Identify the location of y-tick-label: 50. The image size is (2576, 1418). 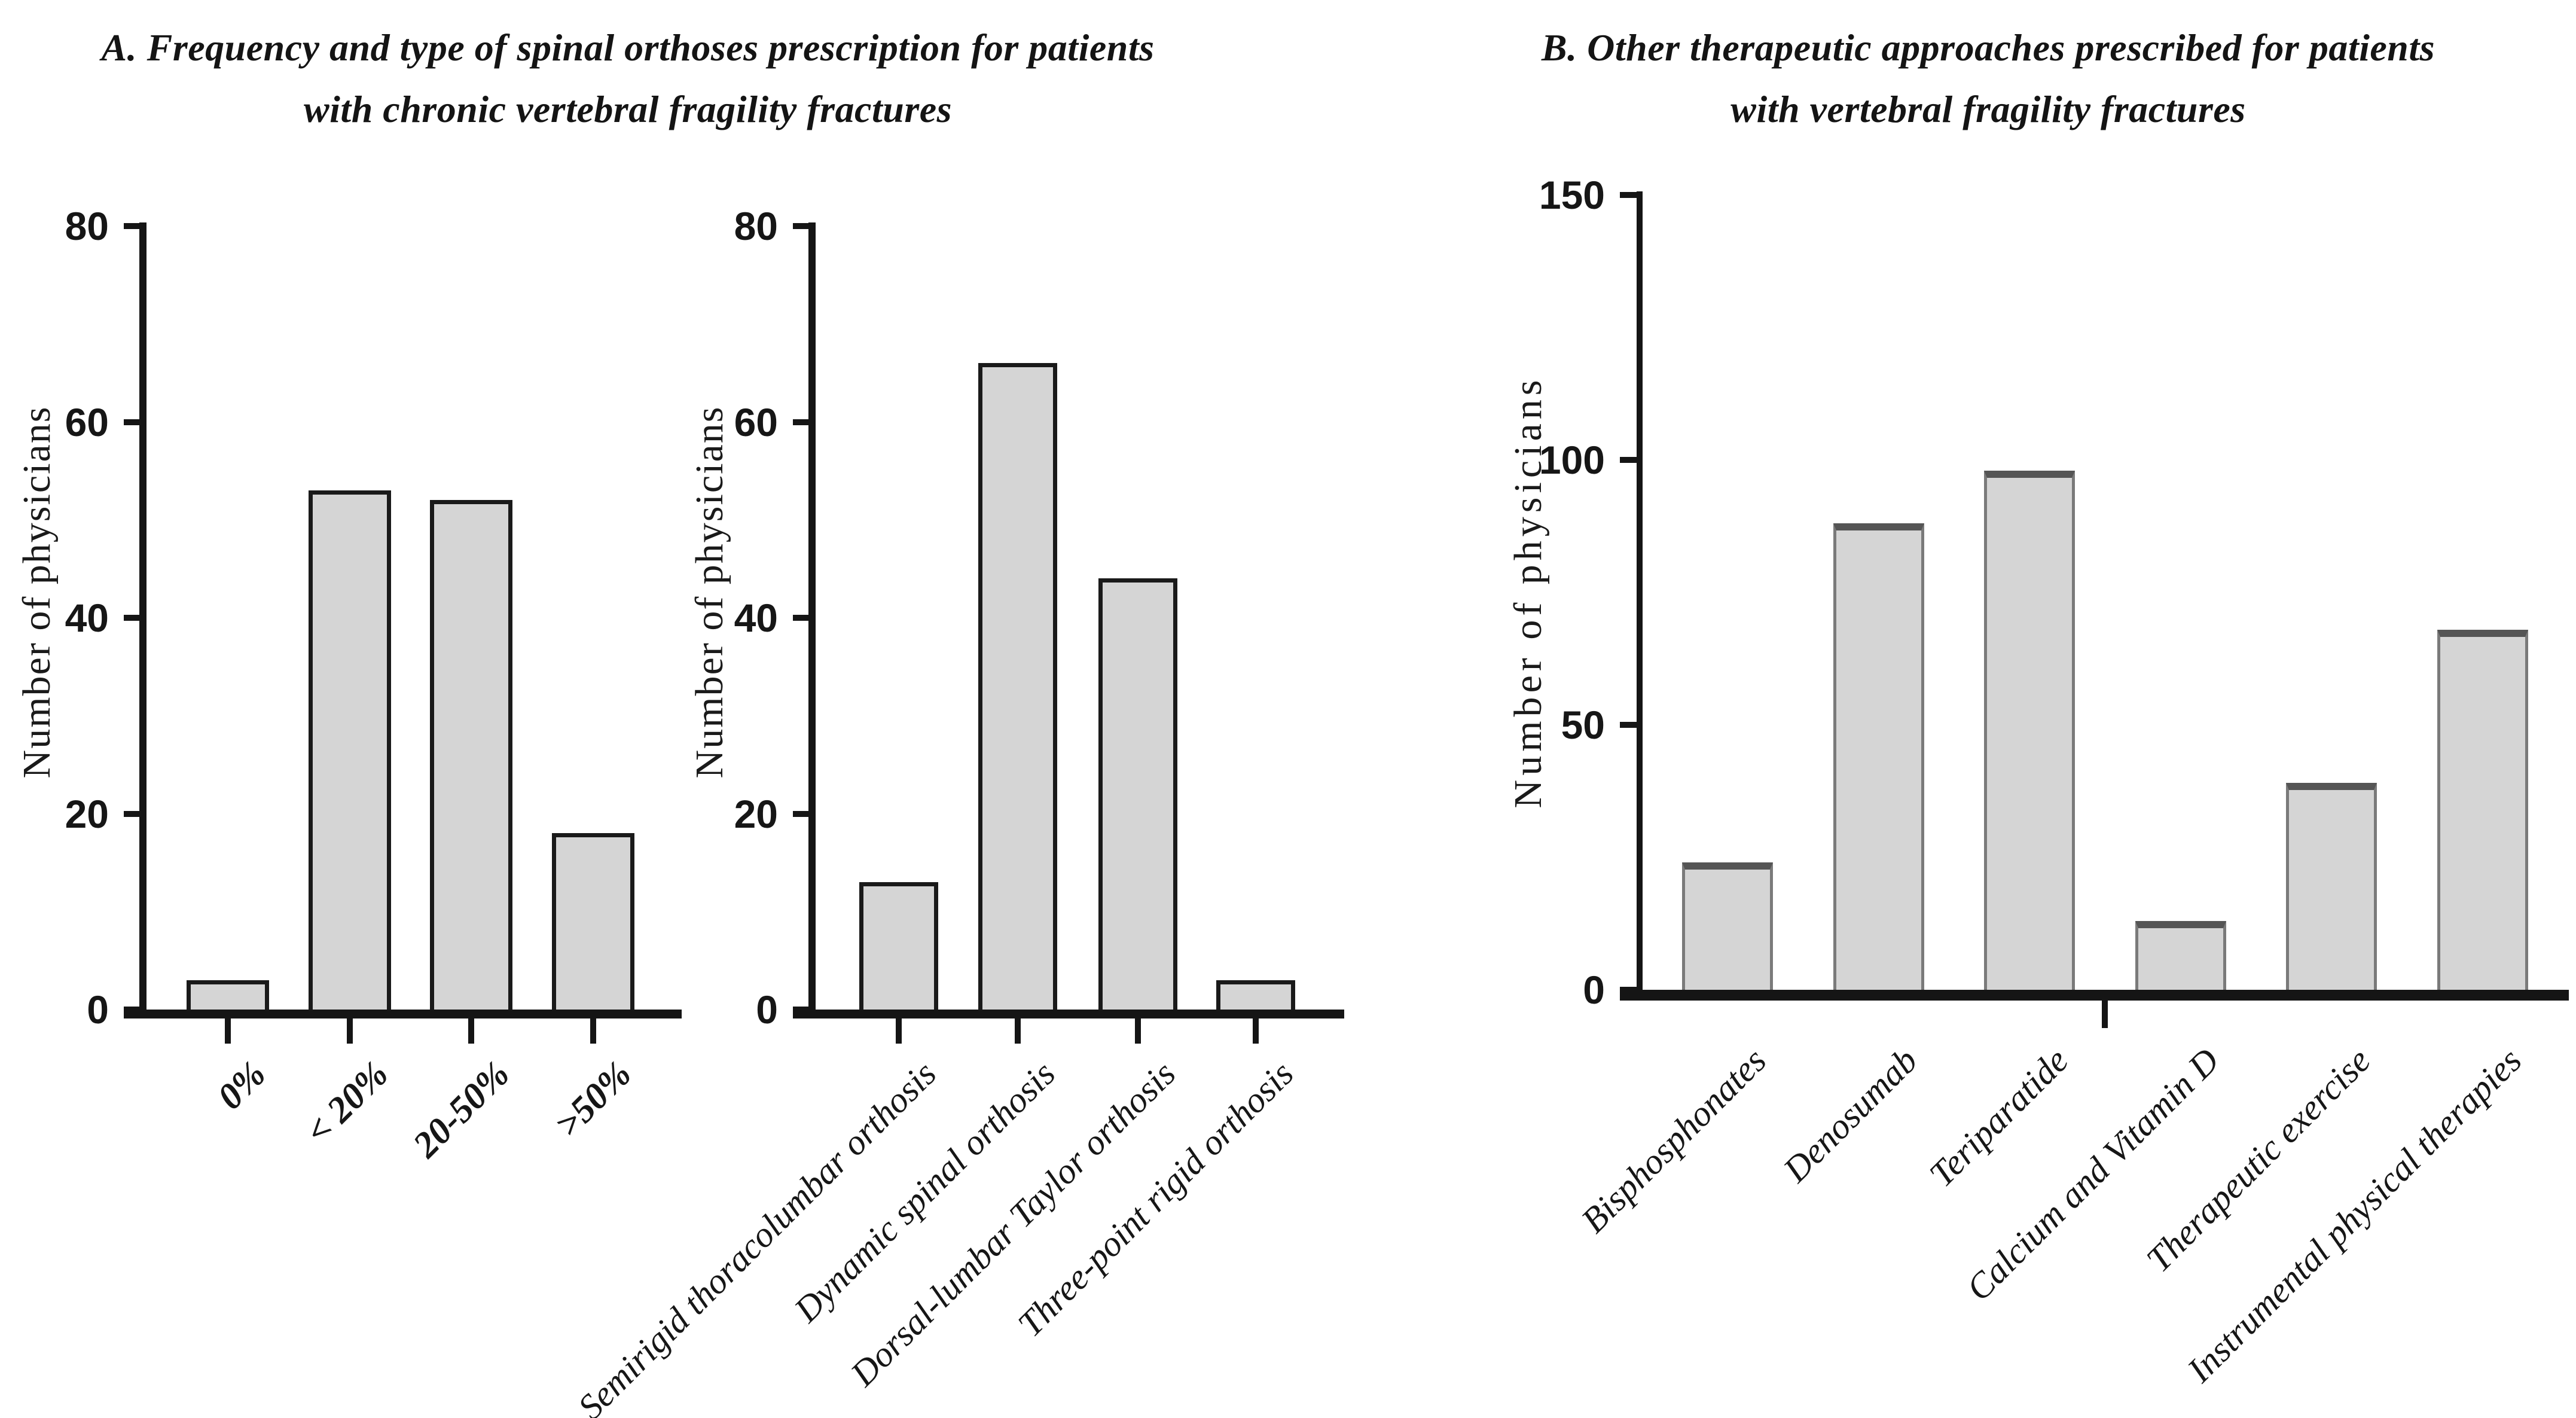
(1583, 725).